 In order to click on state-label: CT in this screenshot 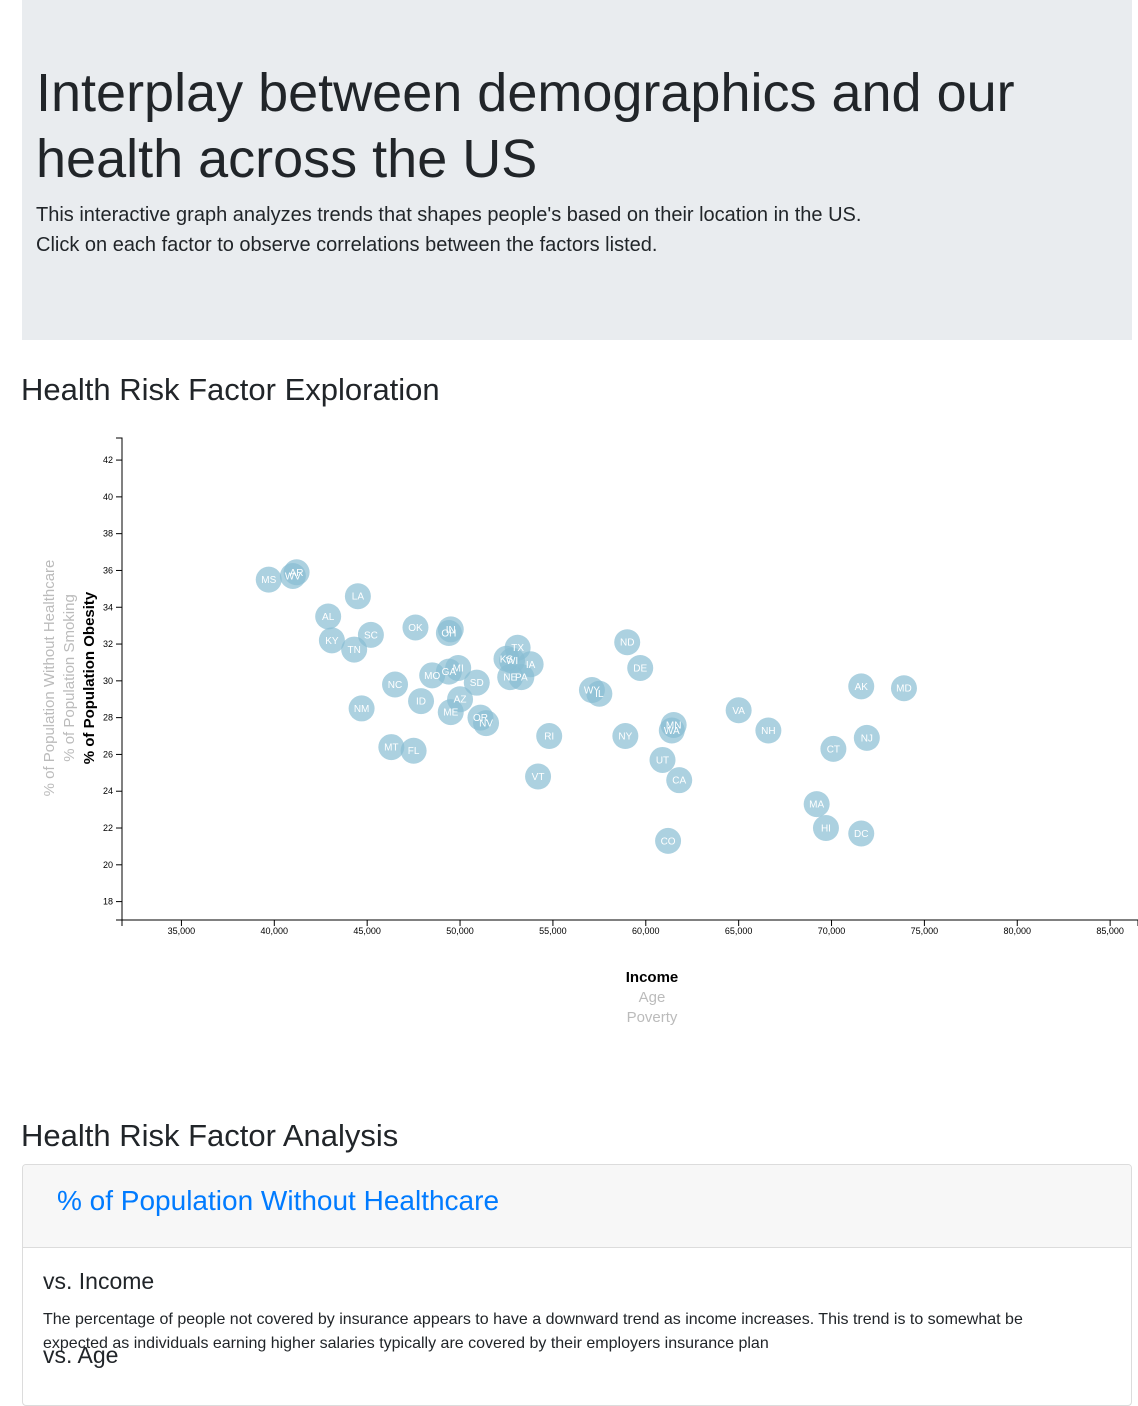, I will do `click(833, 749)`.